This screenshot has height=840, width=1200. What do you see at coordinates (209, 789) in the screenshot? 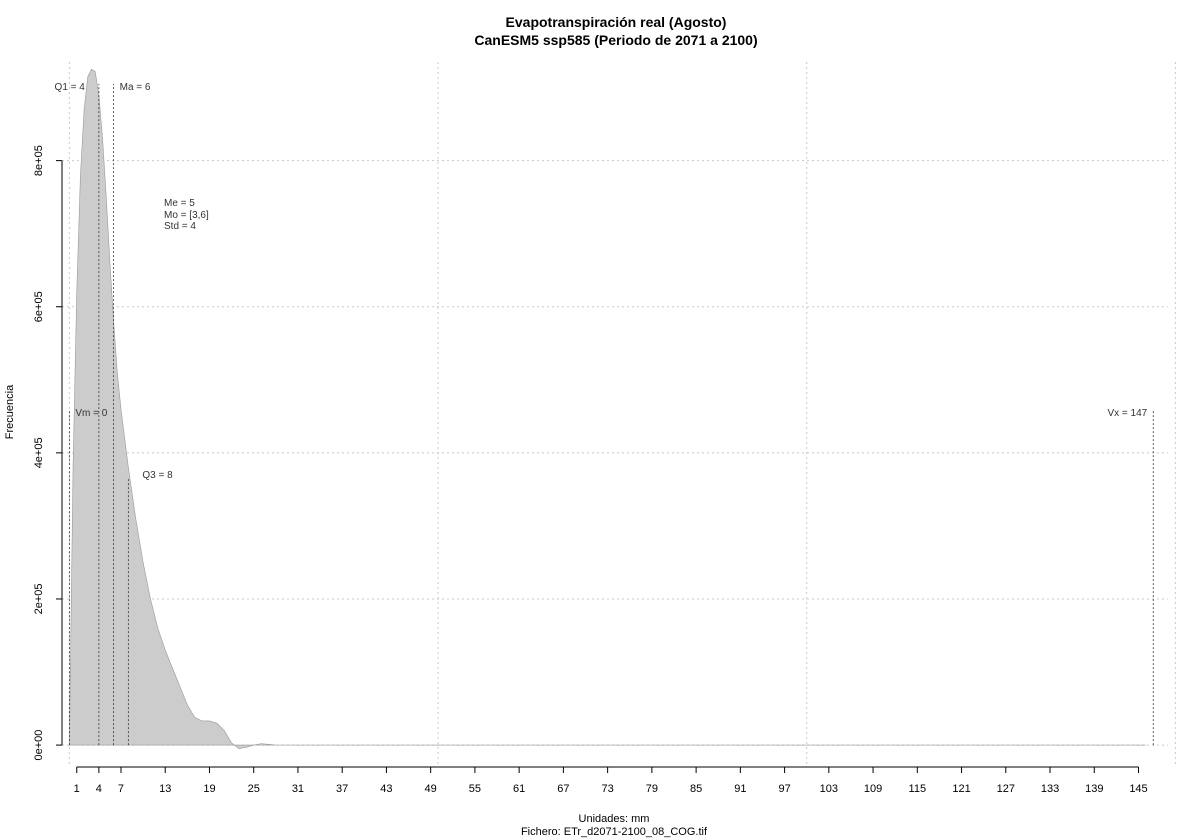
I see `x-tick-label: 19` at bounding box center [209, 789].